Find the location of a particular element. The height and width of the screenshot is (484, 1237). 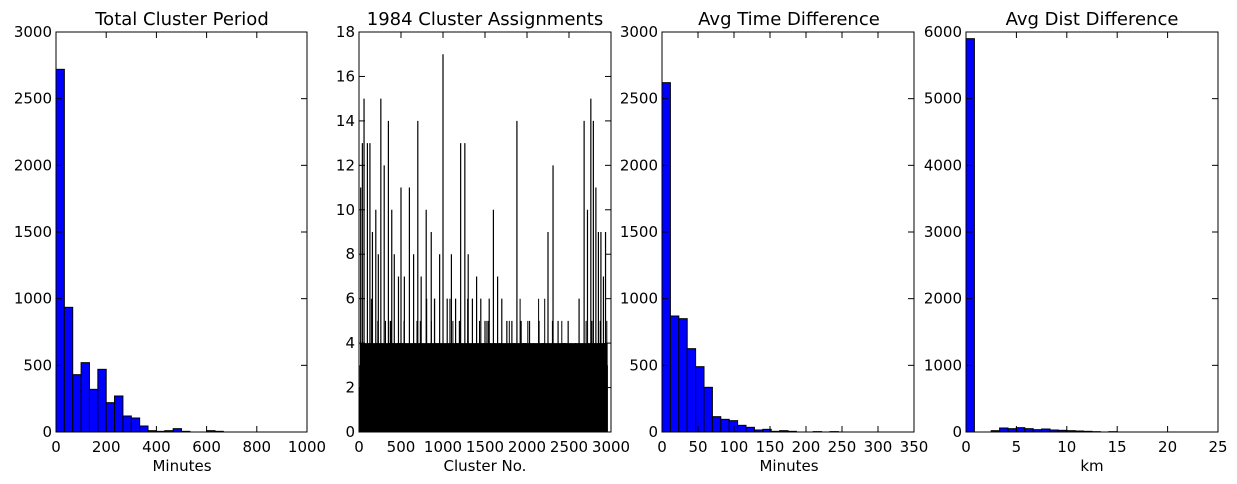

x-tick-label: 3000 is located at coordinates (611, 447).